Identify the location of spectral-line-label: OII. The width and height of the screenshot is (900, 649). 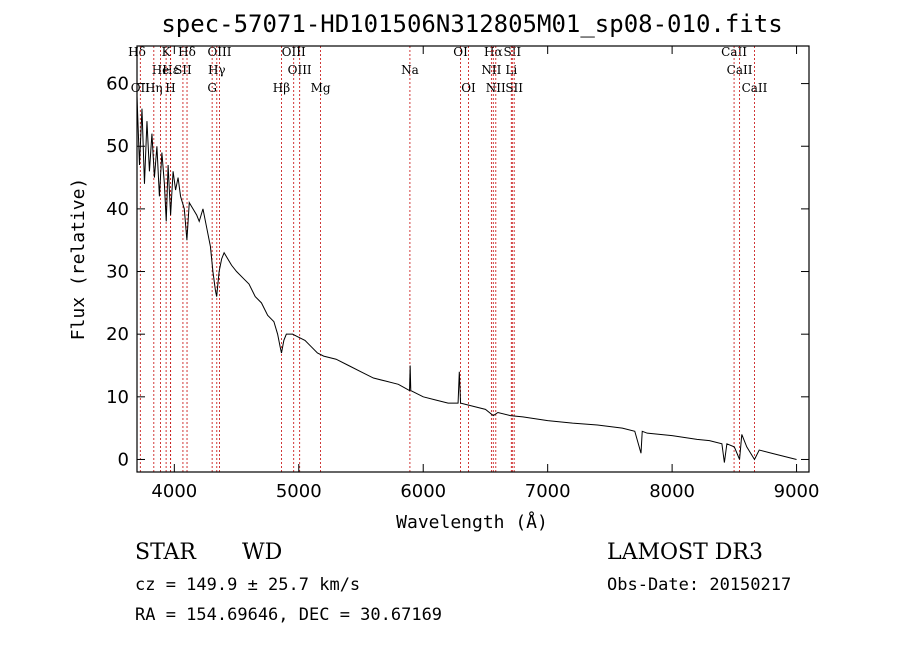
(141, 88).